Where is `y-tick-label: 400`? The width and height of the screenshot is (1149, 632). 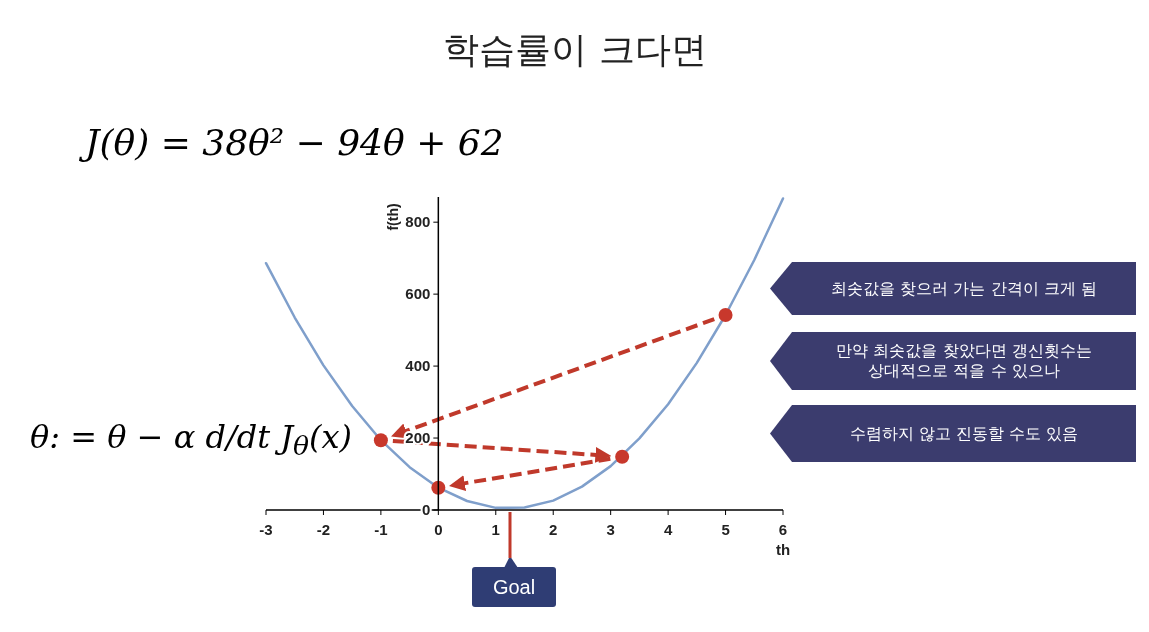
y-tick-label: 400 is located at coordinates (418, 366).